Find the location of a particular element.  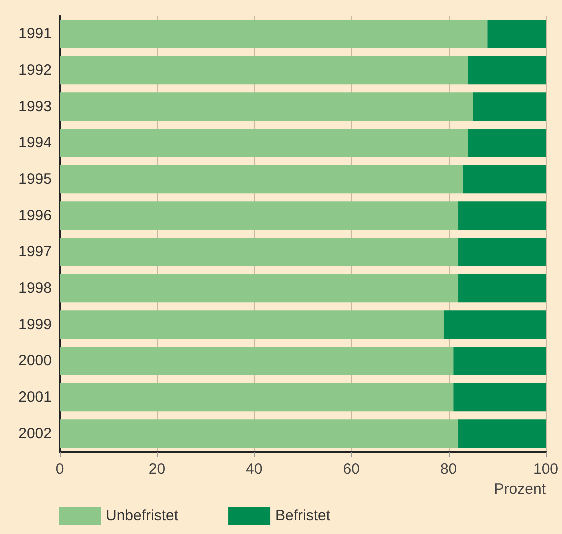

y-tick-label: 1992 is located at coordinates (35, 70).